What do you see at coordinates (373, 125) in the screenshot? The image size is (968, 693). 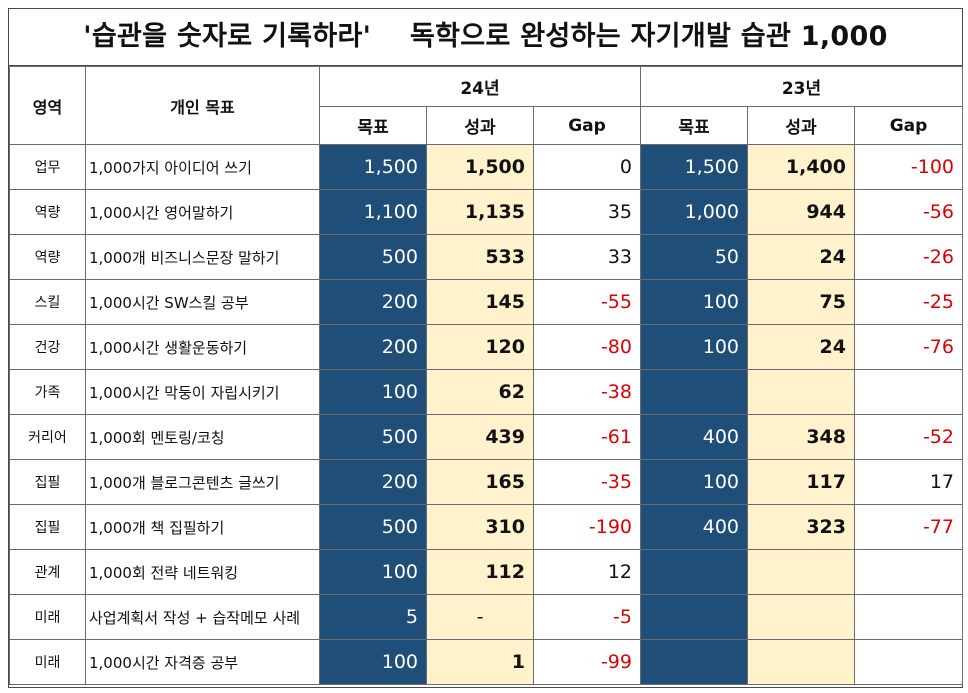 I see `header-target-24: 목표` at bounding box center [373, 125].